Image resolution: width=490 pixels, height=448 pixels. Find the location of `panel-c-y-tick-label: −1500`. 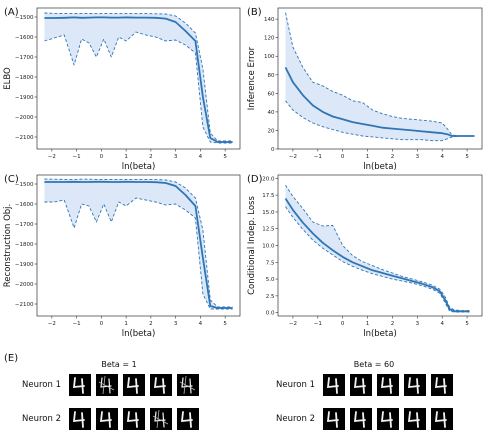

panel-c-y-tick-label: −1500 is located at coordinates (24, 185).